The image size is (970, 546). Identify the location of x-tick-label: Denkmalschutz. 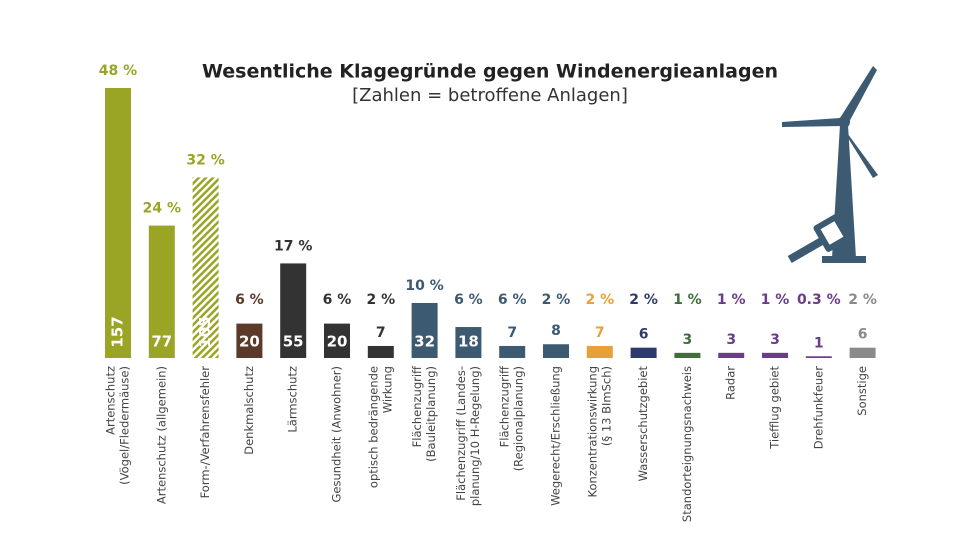
(249, 410).